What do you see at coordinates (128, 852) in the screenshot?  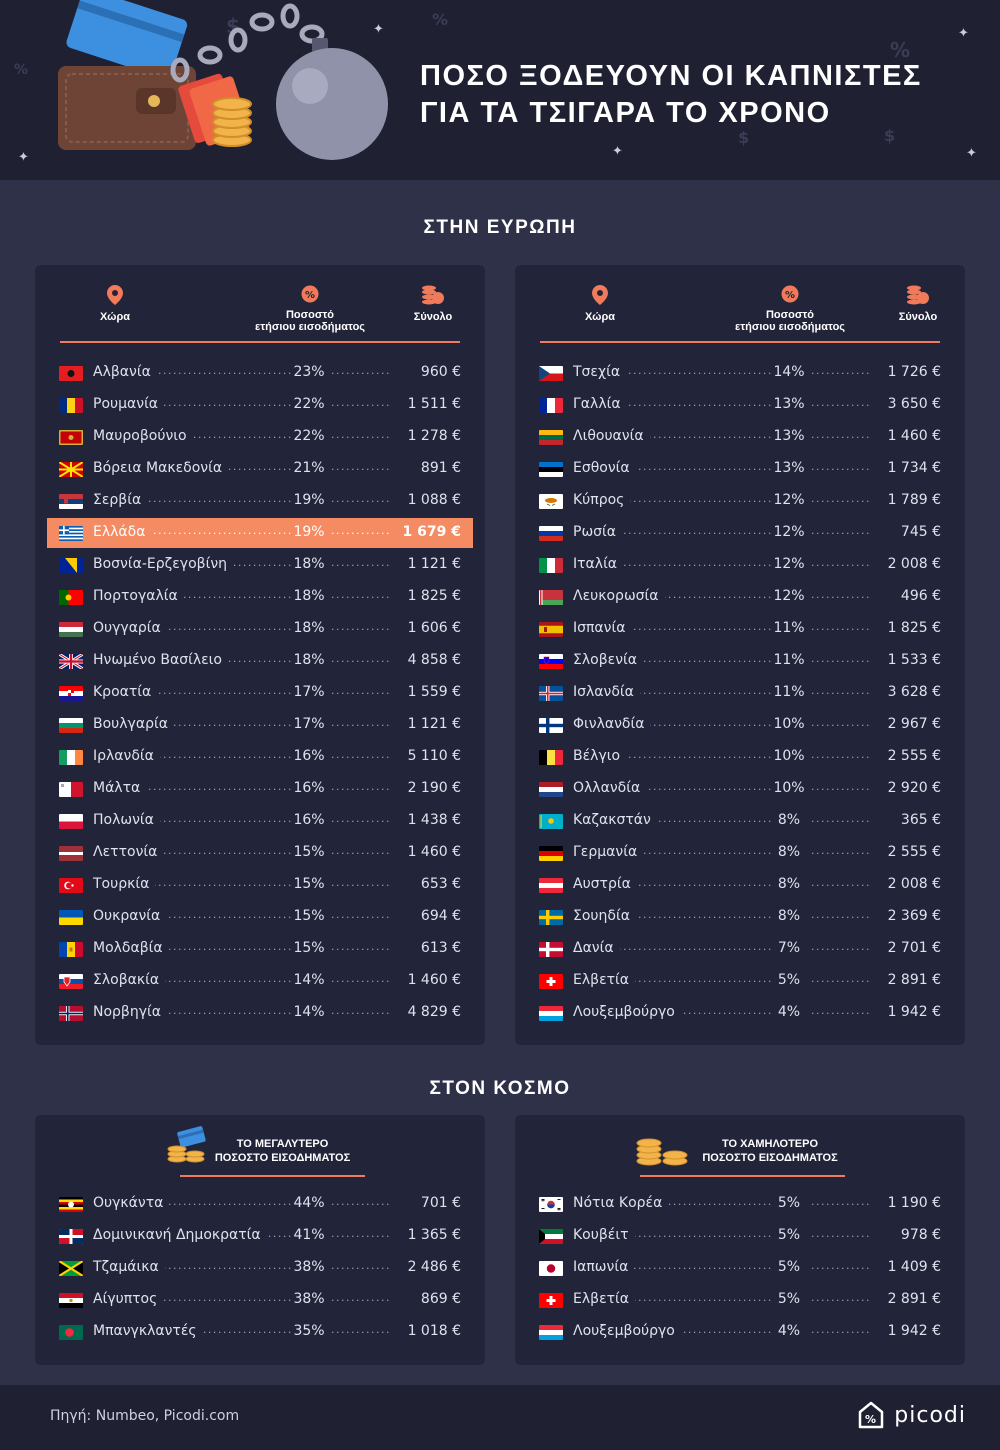 I see `country-name: Λεττονία` at bounding box center [128, 852].